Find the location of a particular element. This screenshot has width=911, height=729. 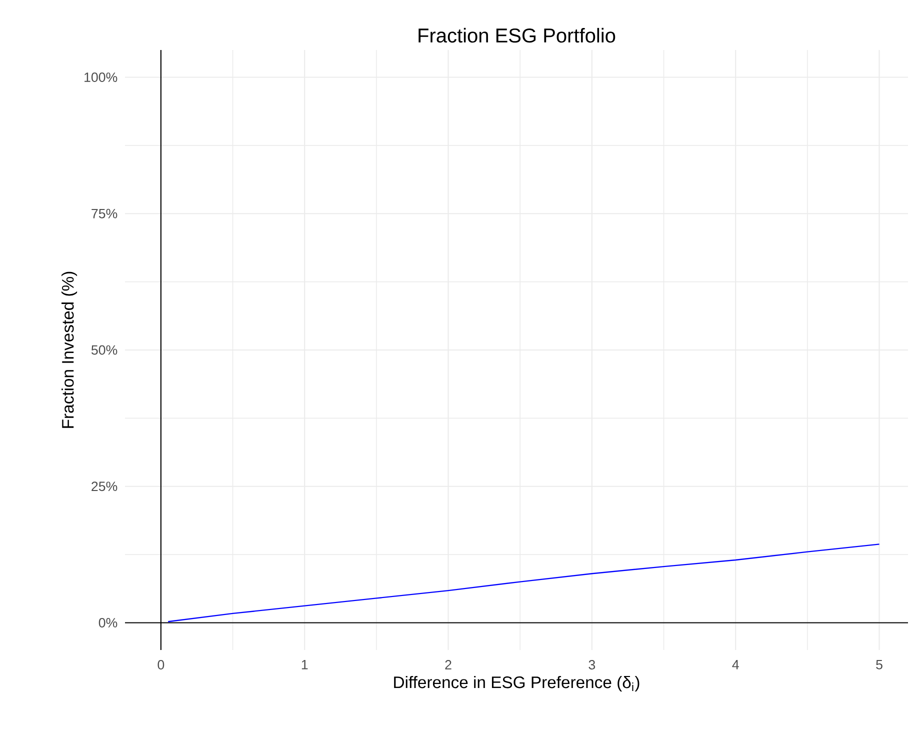

y-tick-label: 50% is located at coordinates (104, 350).